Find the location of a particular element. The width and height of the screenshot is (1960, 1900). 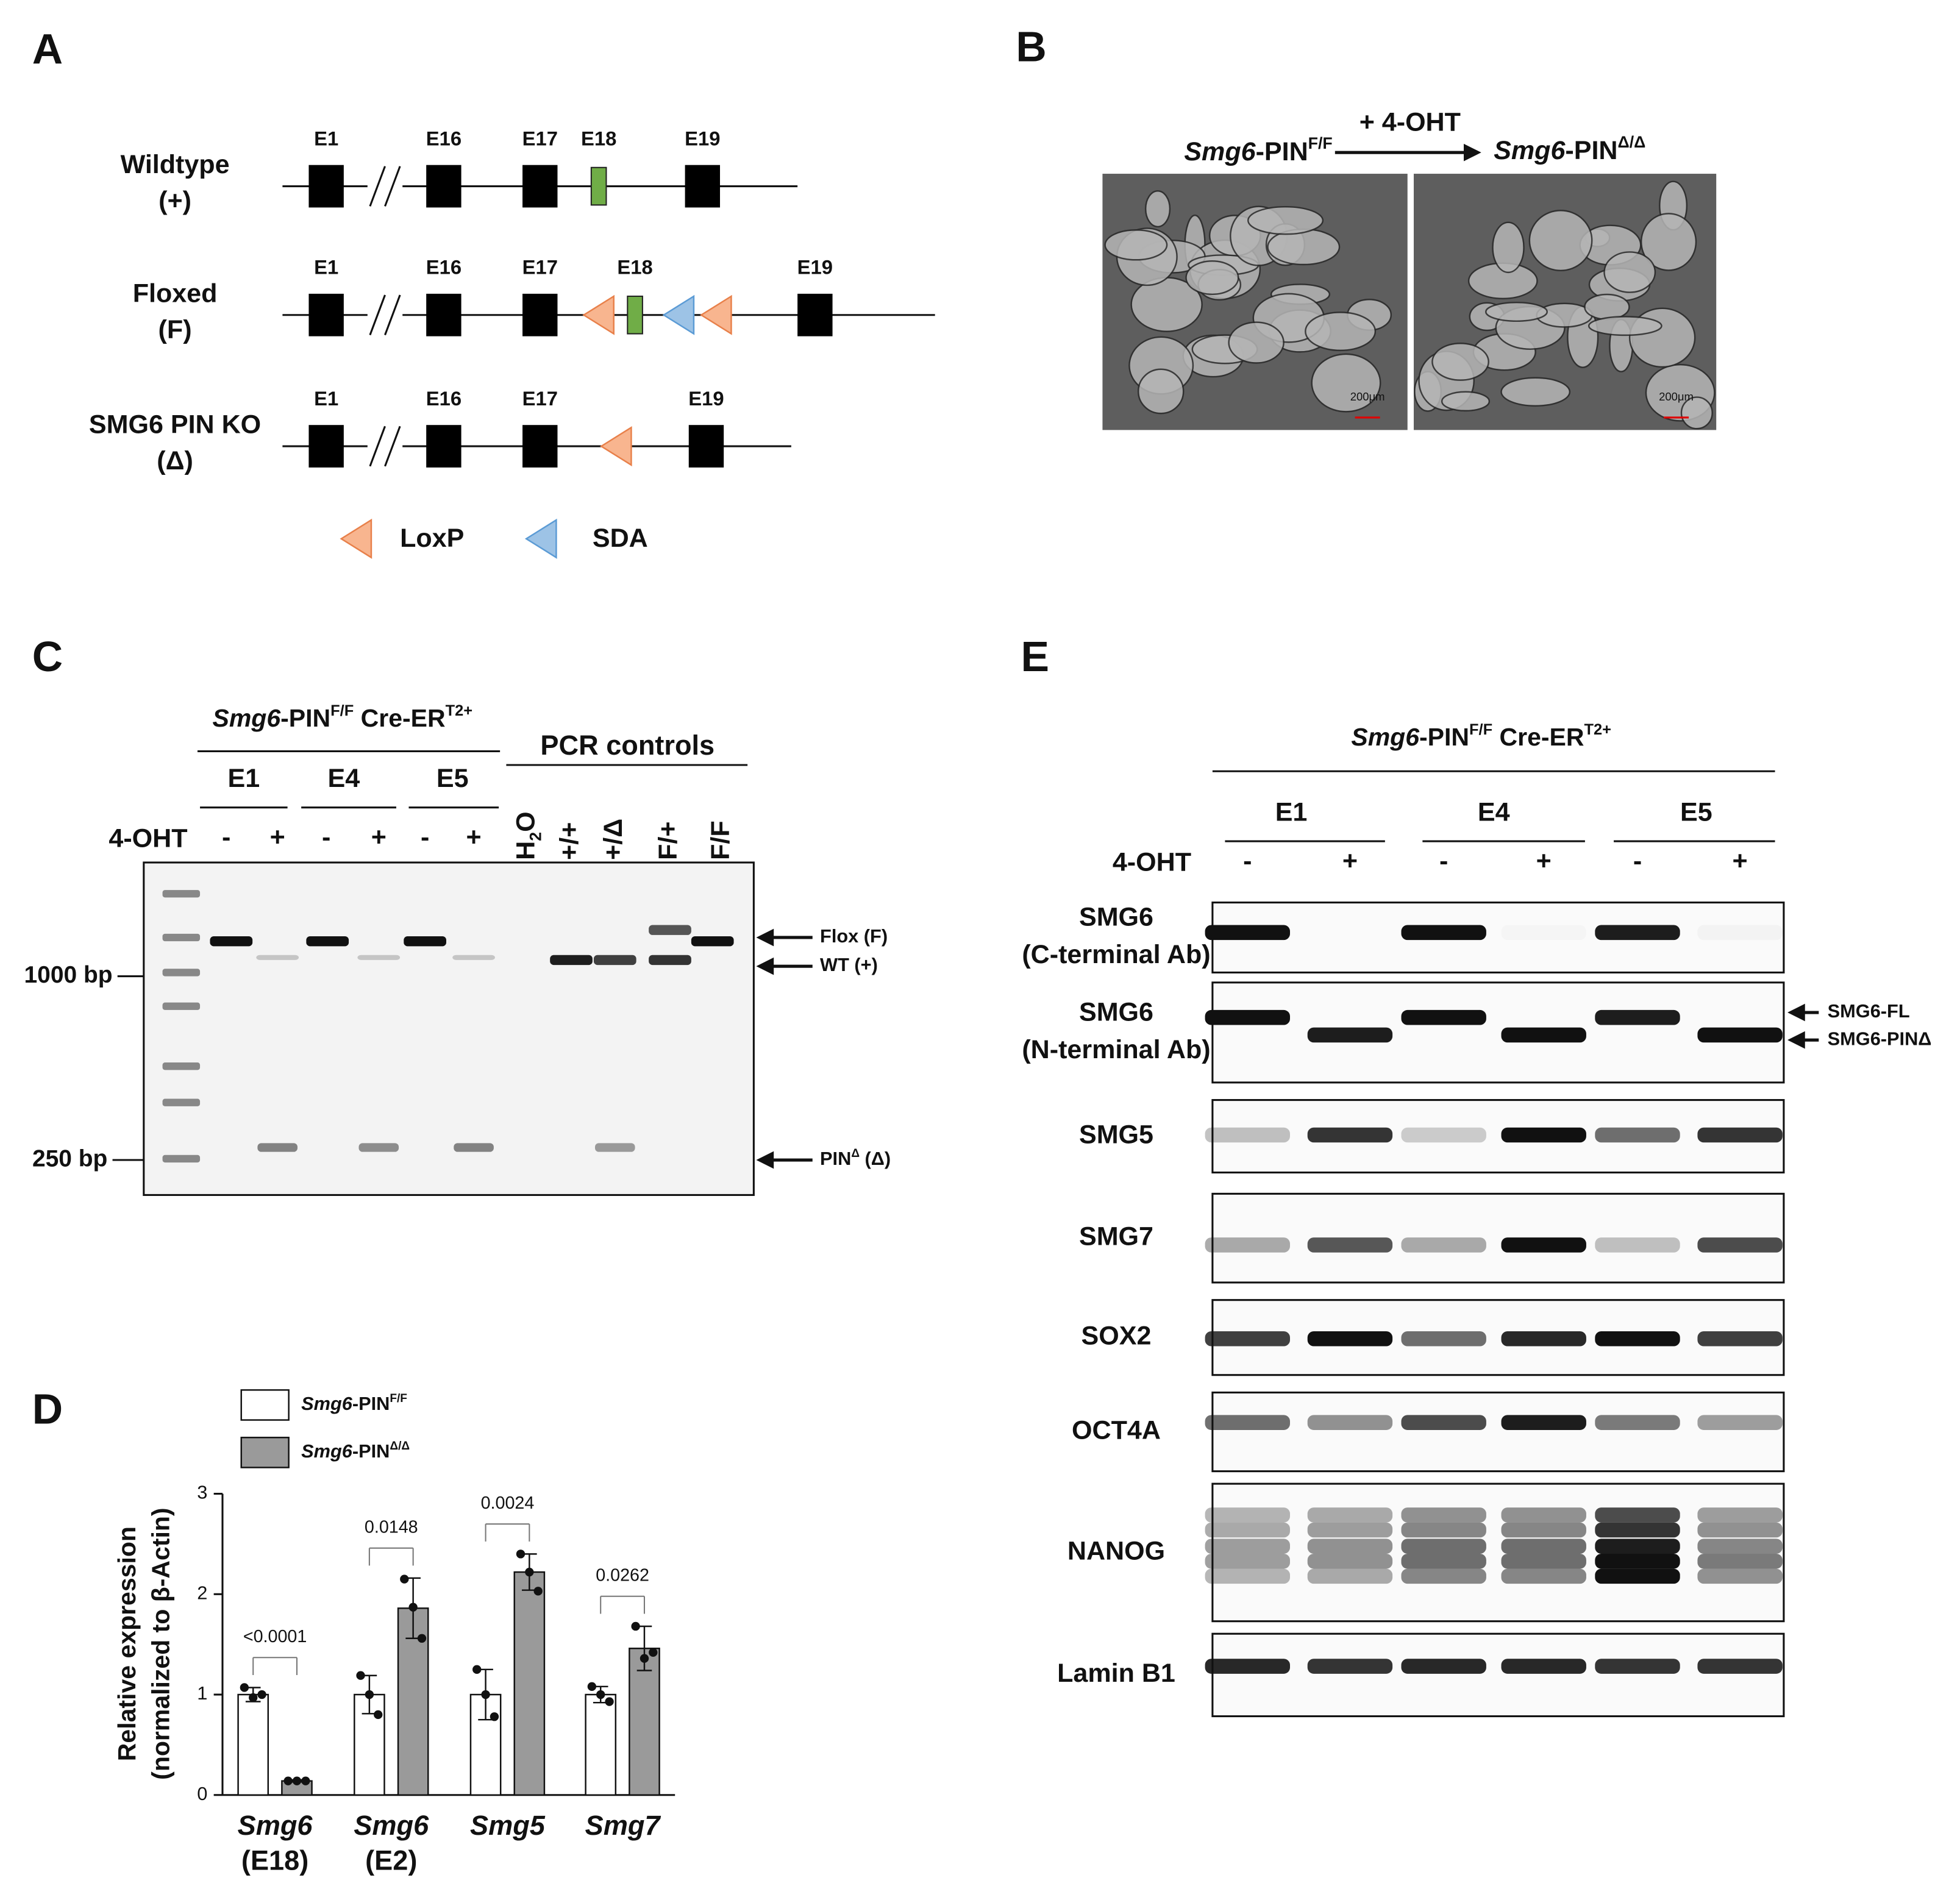

x-tick-label: Smg5 is located at coordinates (508, 1825).